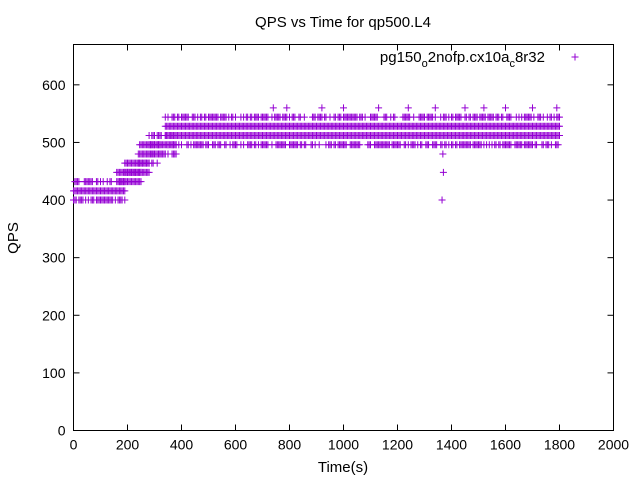 The image size is (640, 485). I want to click on y-tick-label: 400, so click(54, 200).